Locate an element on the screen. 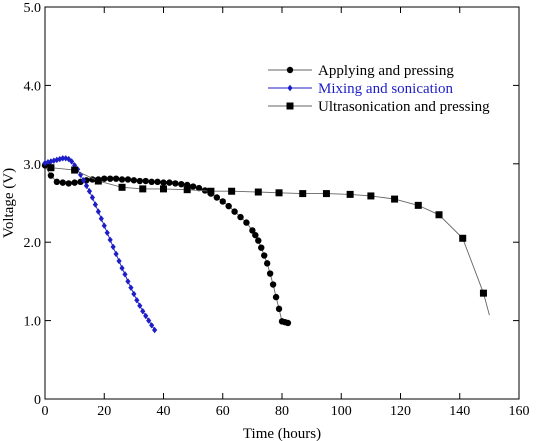 Image resolution: width=536 pixels, height=441 pixels. x-tick-label: 160 is located at coordinates (519, 411).